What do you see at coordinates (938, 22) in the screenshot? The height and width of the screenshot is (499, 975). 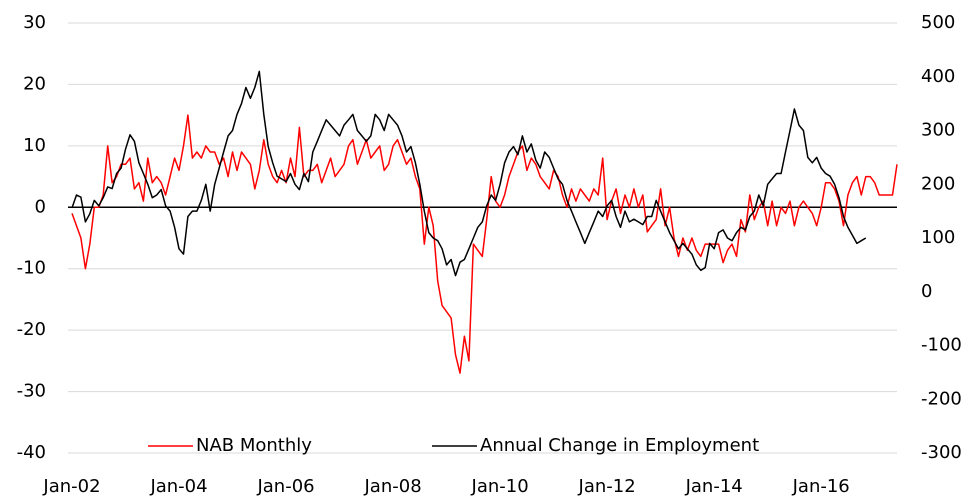 I see `y2-tick-label: 500` at bounding box center [938, 22].